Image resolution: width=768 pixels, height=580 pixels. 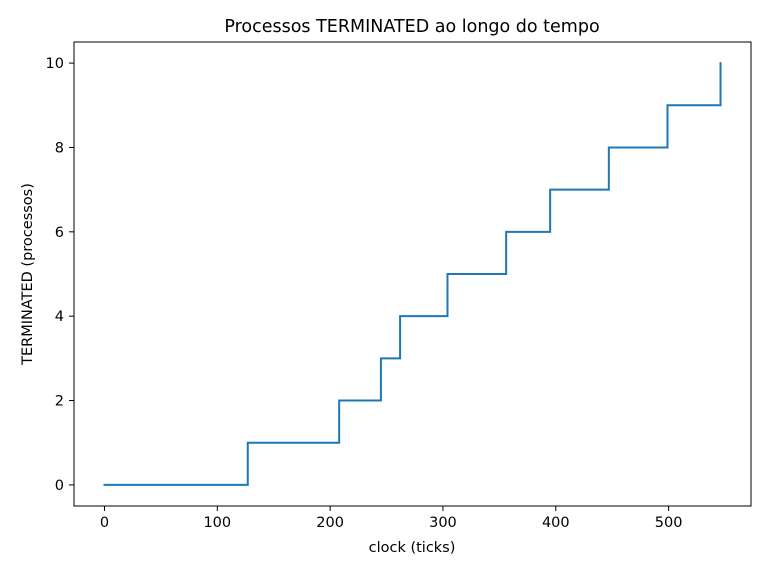 What do you see at coordinates (412, 548) in the screenshot?
I see `x-axis-label: clock (ticks)` at bounding box center [412, 548].